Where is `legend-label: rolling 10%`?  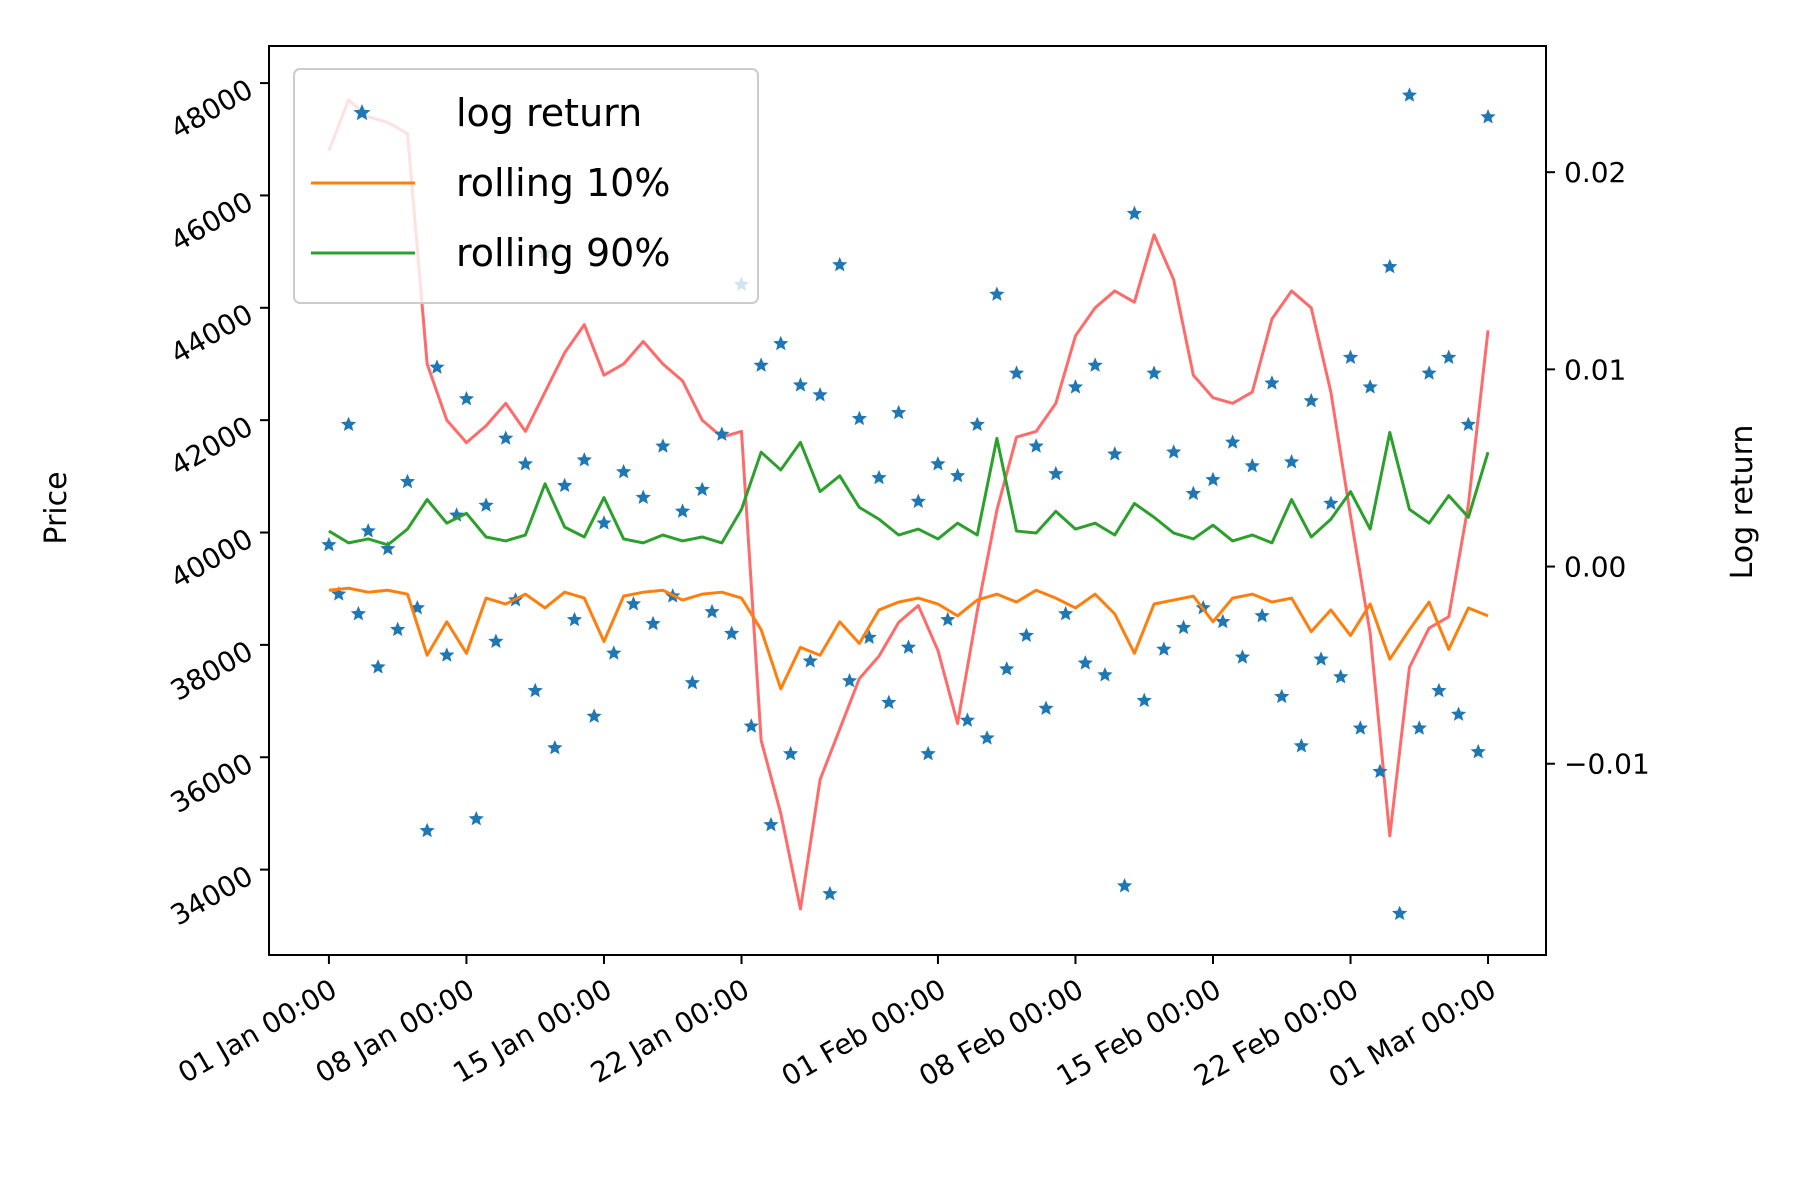 legend-label: rolling 10% is located at coordinates (563, 183).